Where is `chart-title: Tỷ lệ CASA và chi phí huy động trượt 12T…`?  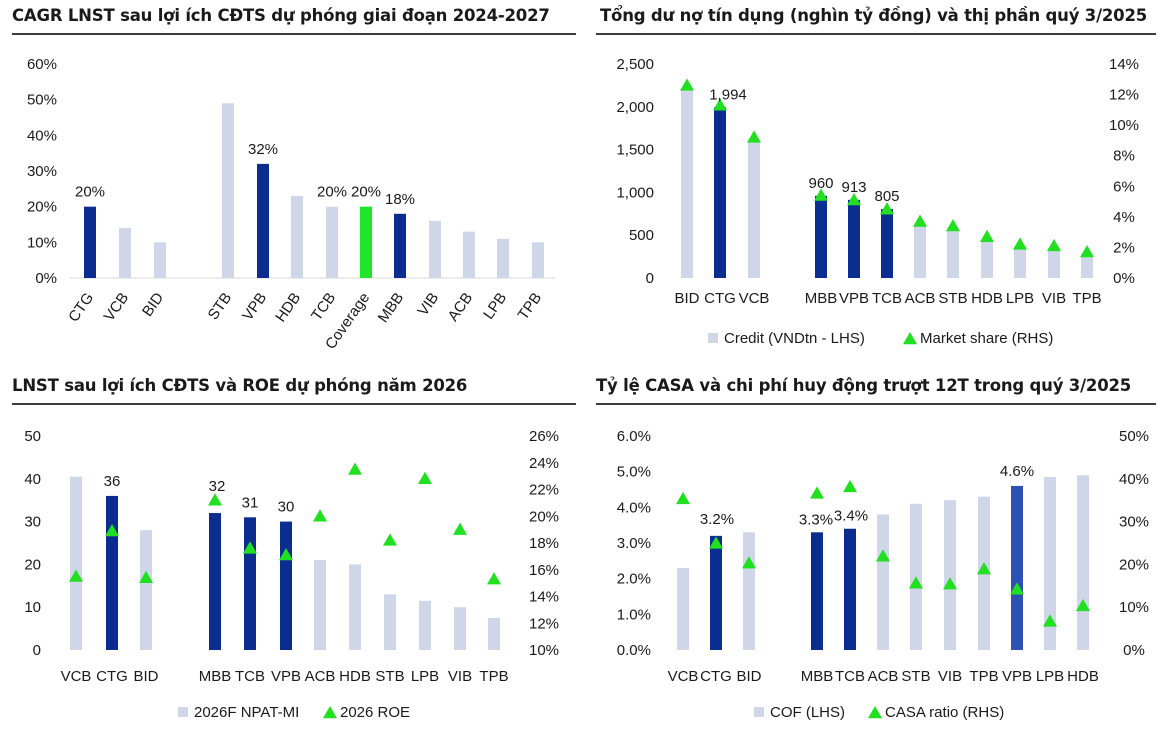 chart-title: Tỷ lệ CASA và chi phí huy động trượt 12T… is located at coordinates (864, 385).